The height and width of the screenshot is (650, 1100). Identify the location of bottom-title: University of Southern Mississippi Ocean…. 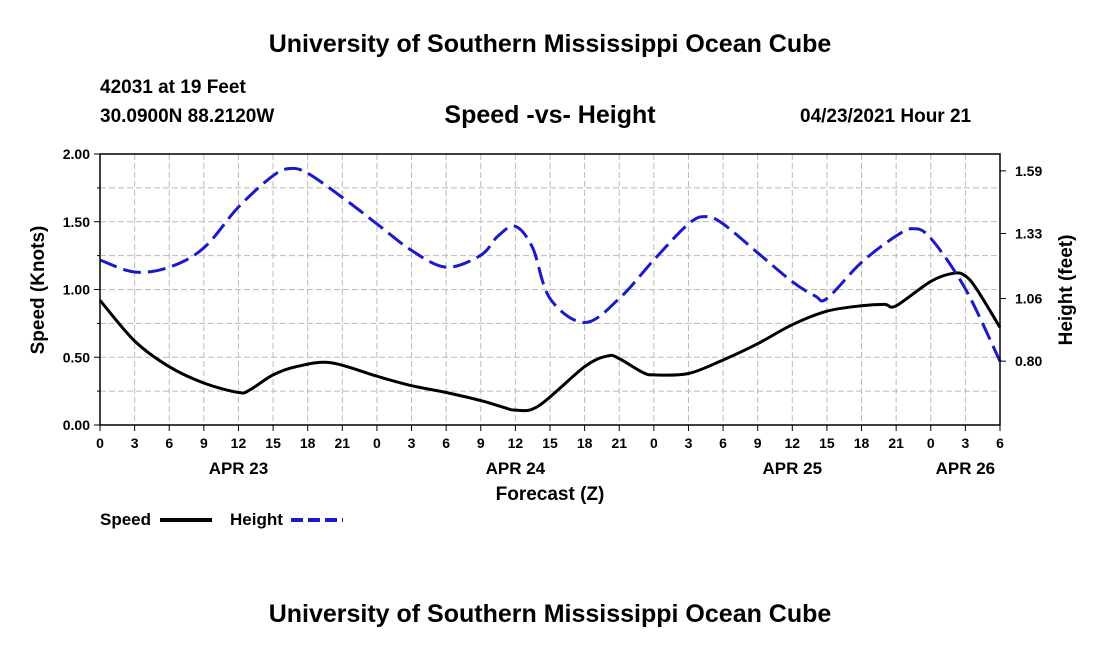
(550, 614).